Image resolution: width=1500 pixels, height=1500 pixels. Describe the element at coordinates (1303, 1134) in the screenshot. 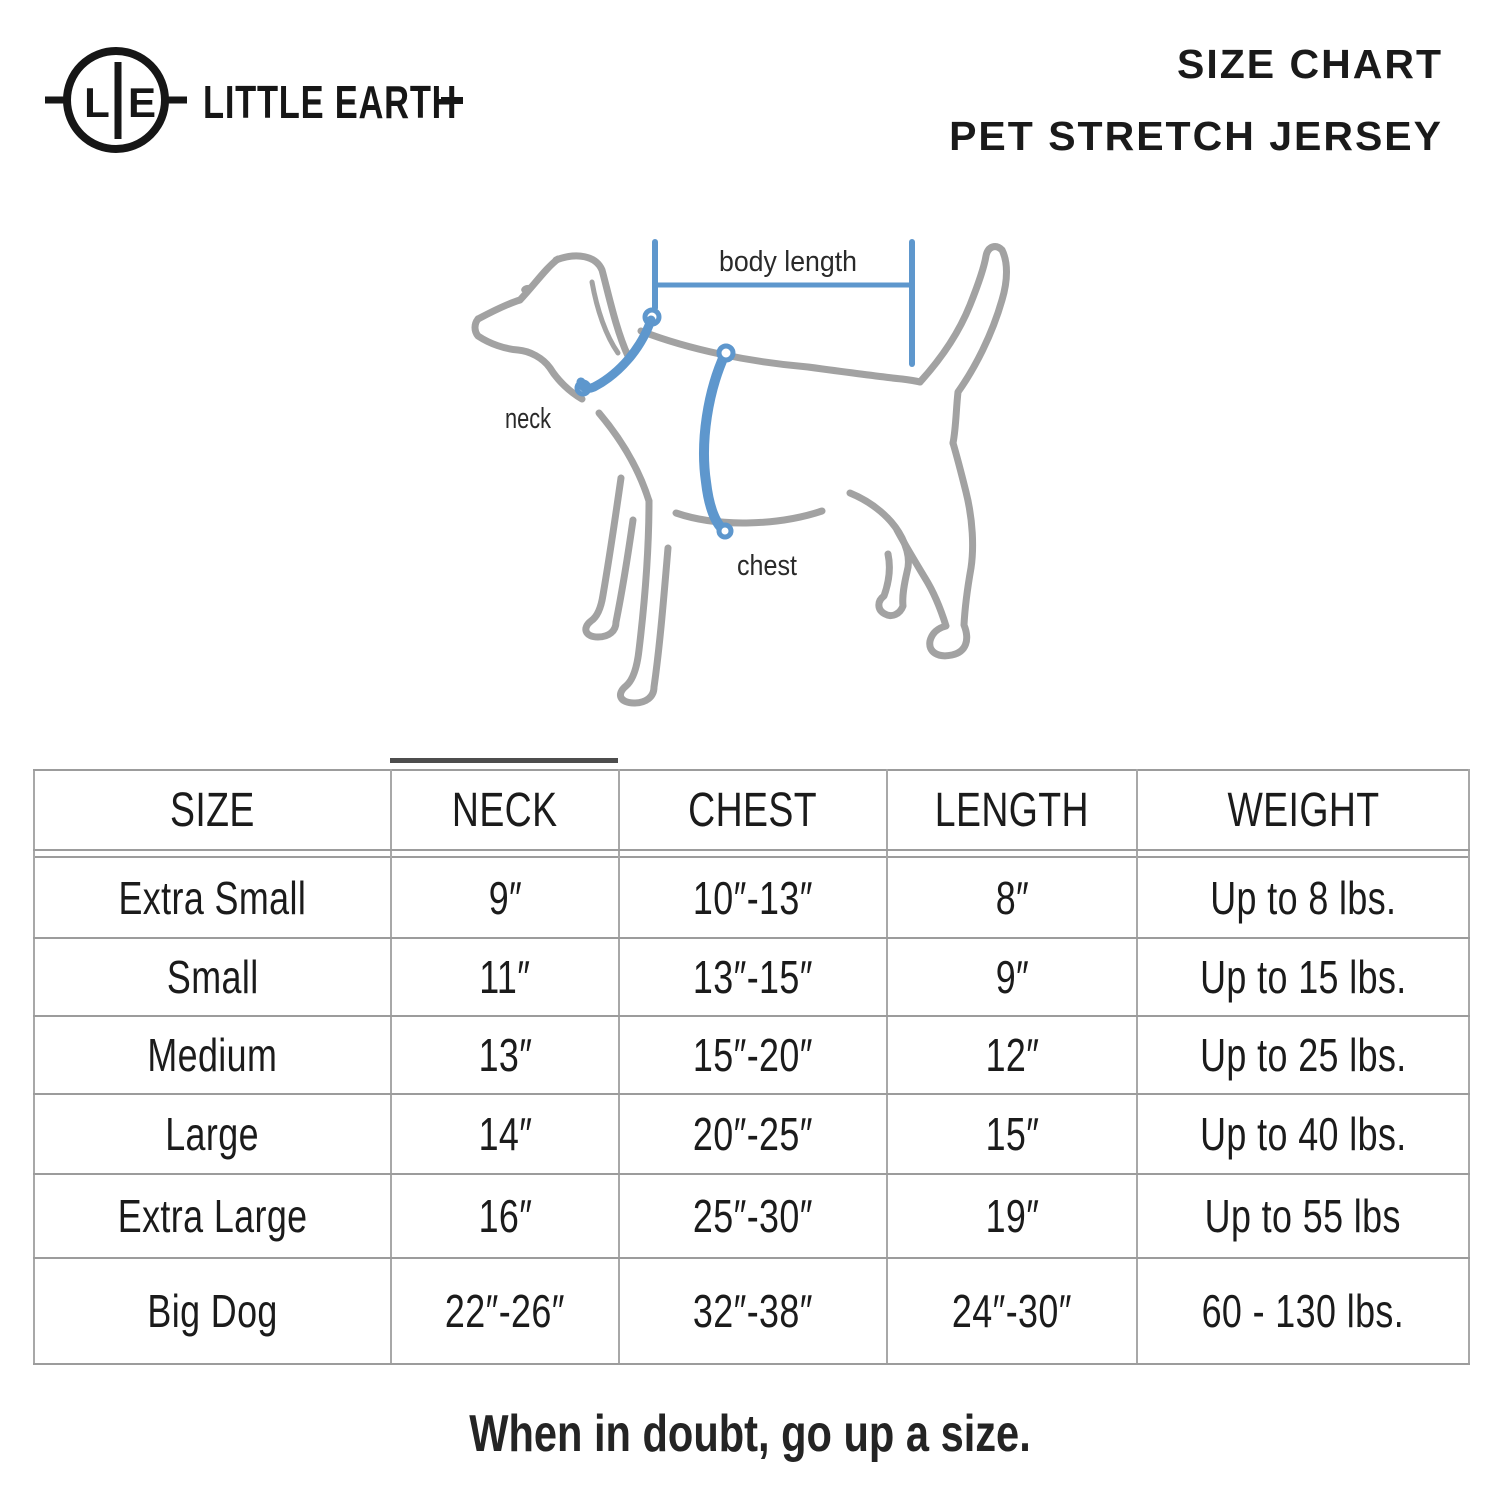

I see `cell-weight: Up to 40 lbs.` at that location.